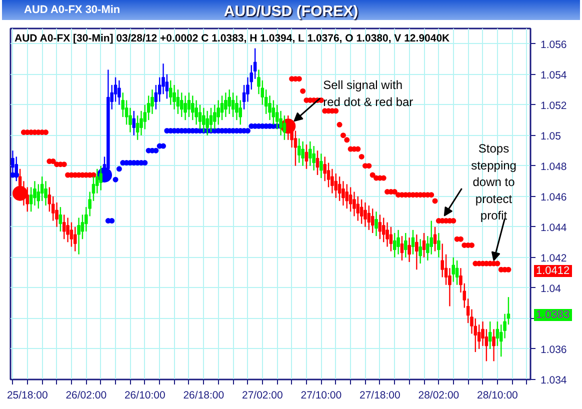 This screenshot has width=582, height=409. Describe the element at coordinates (145, 396) in the screenshot. I see `x-tick-label: 26/10:00` at that location.